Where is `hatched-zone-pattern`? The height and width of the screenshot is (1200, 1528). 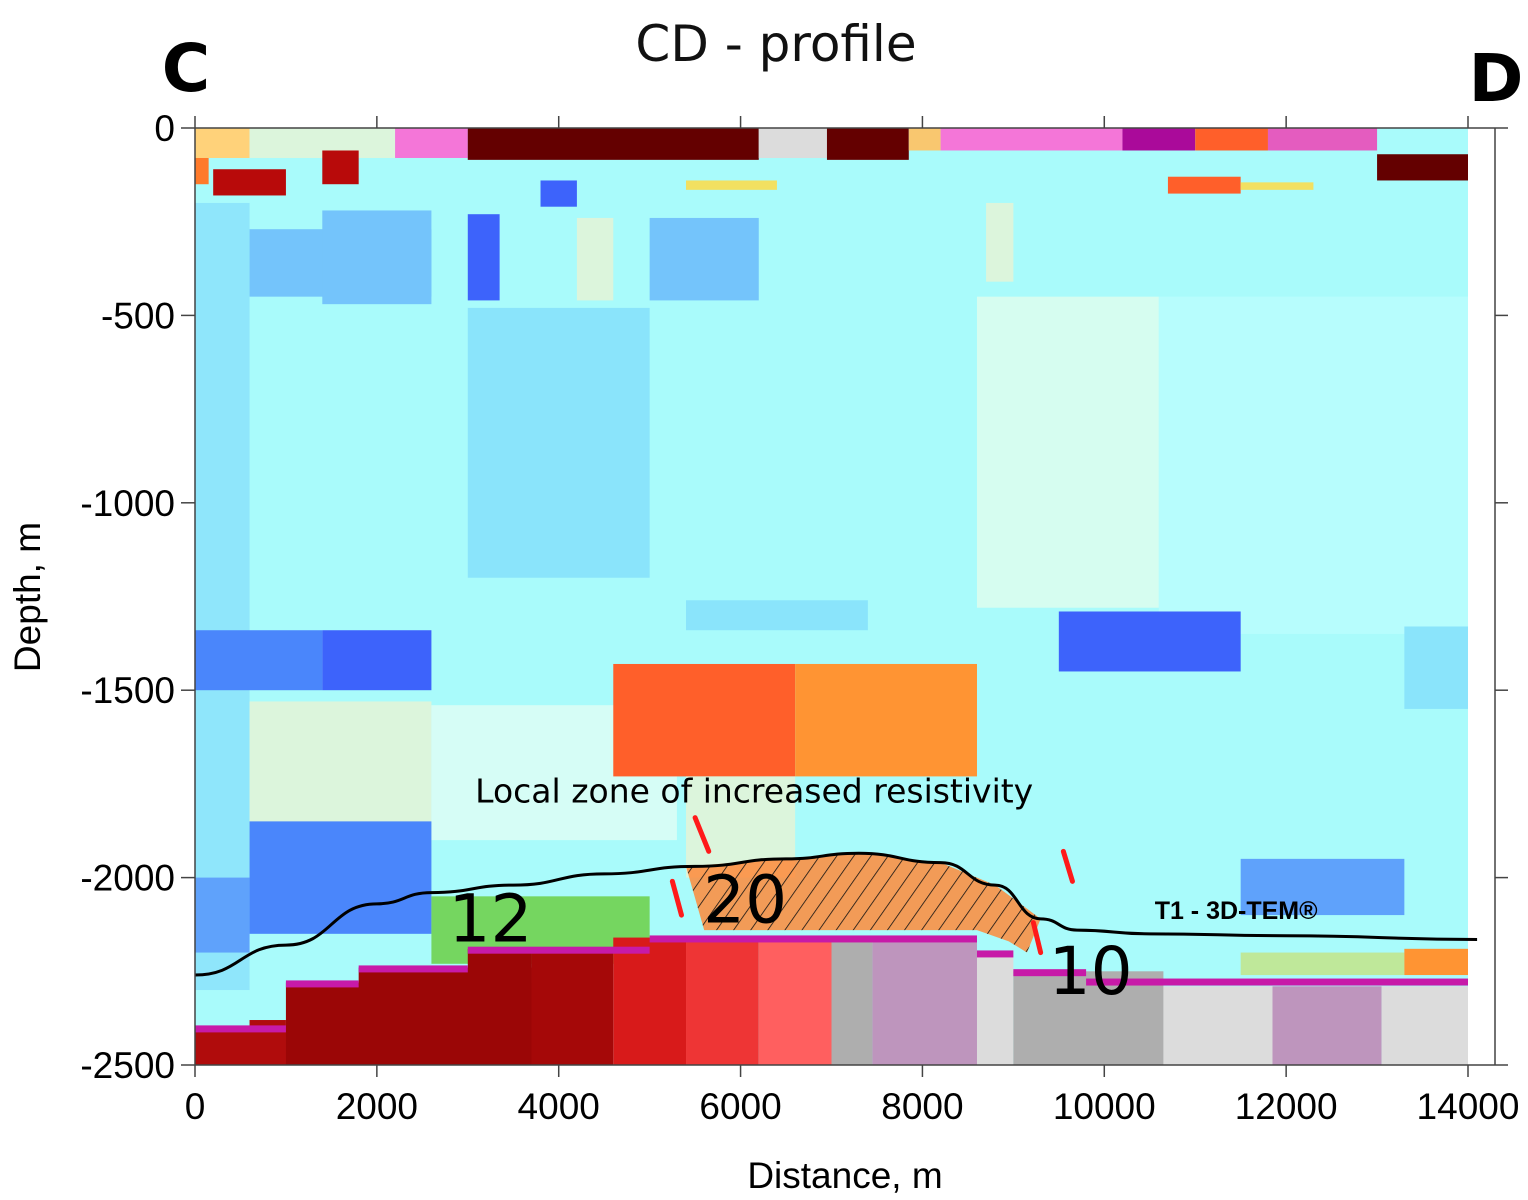 hatched-zone-pattern is located at coordinates (863, 903).